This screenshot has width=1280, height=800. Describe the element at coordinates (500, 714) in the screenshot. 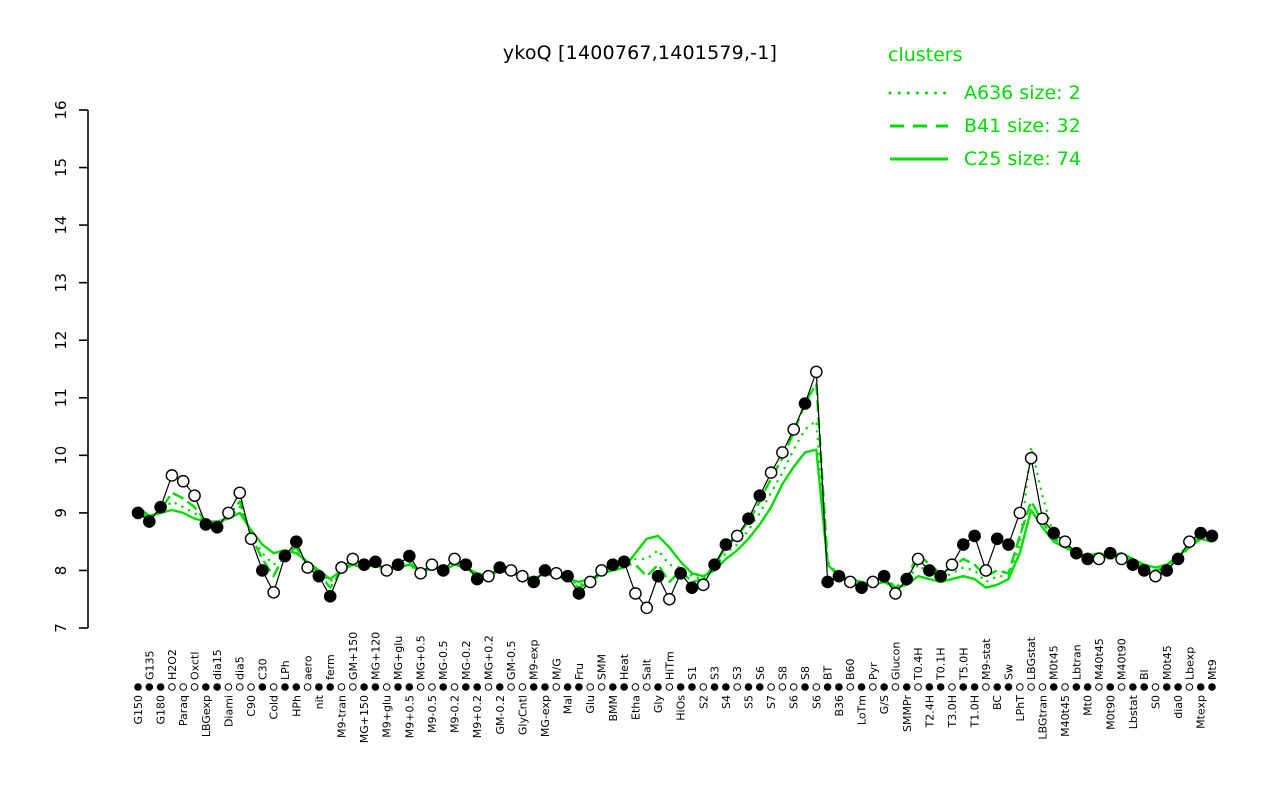

I see `x-tick-label: GM-0.2` at that location.